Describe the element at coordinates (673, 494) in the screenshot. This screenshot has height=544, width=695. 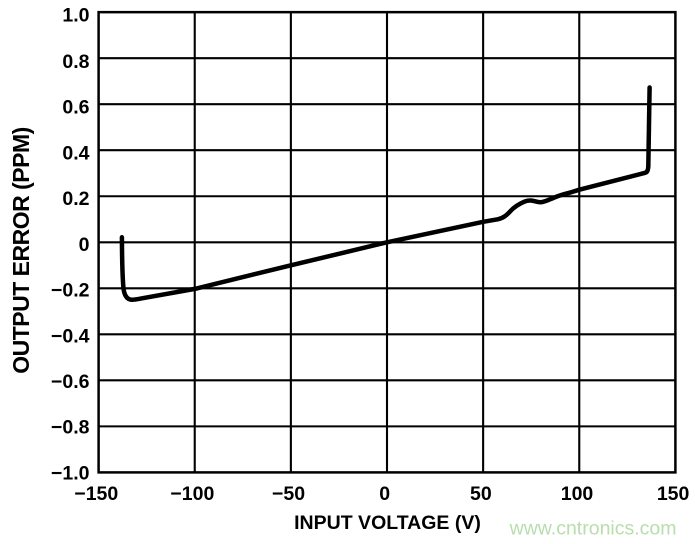
I see `svg-text: 150` at that location.